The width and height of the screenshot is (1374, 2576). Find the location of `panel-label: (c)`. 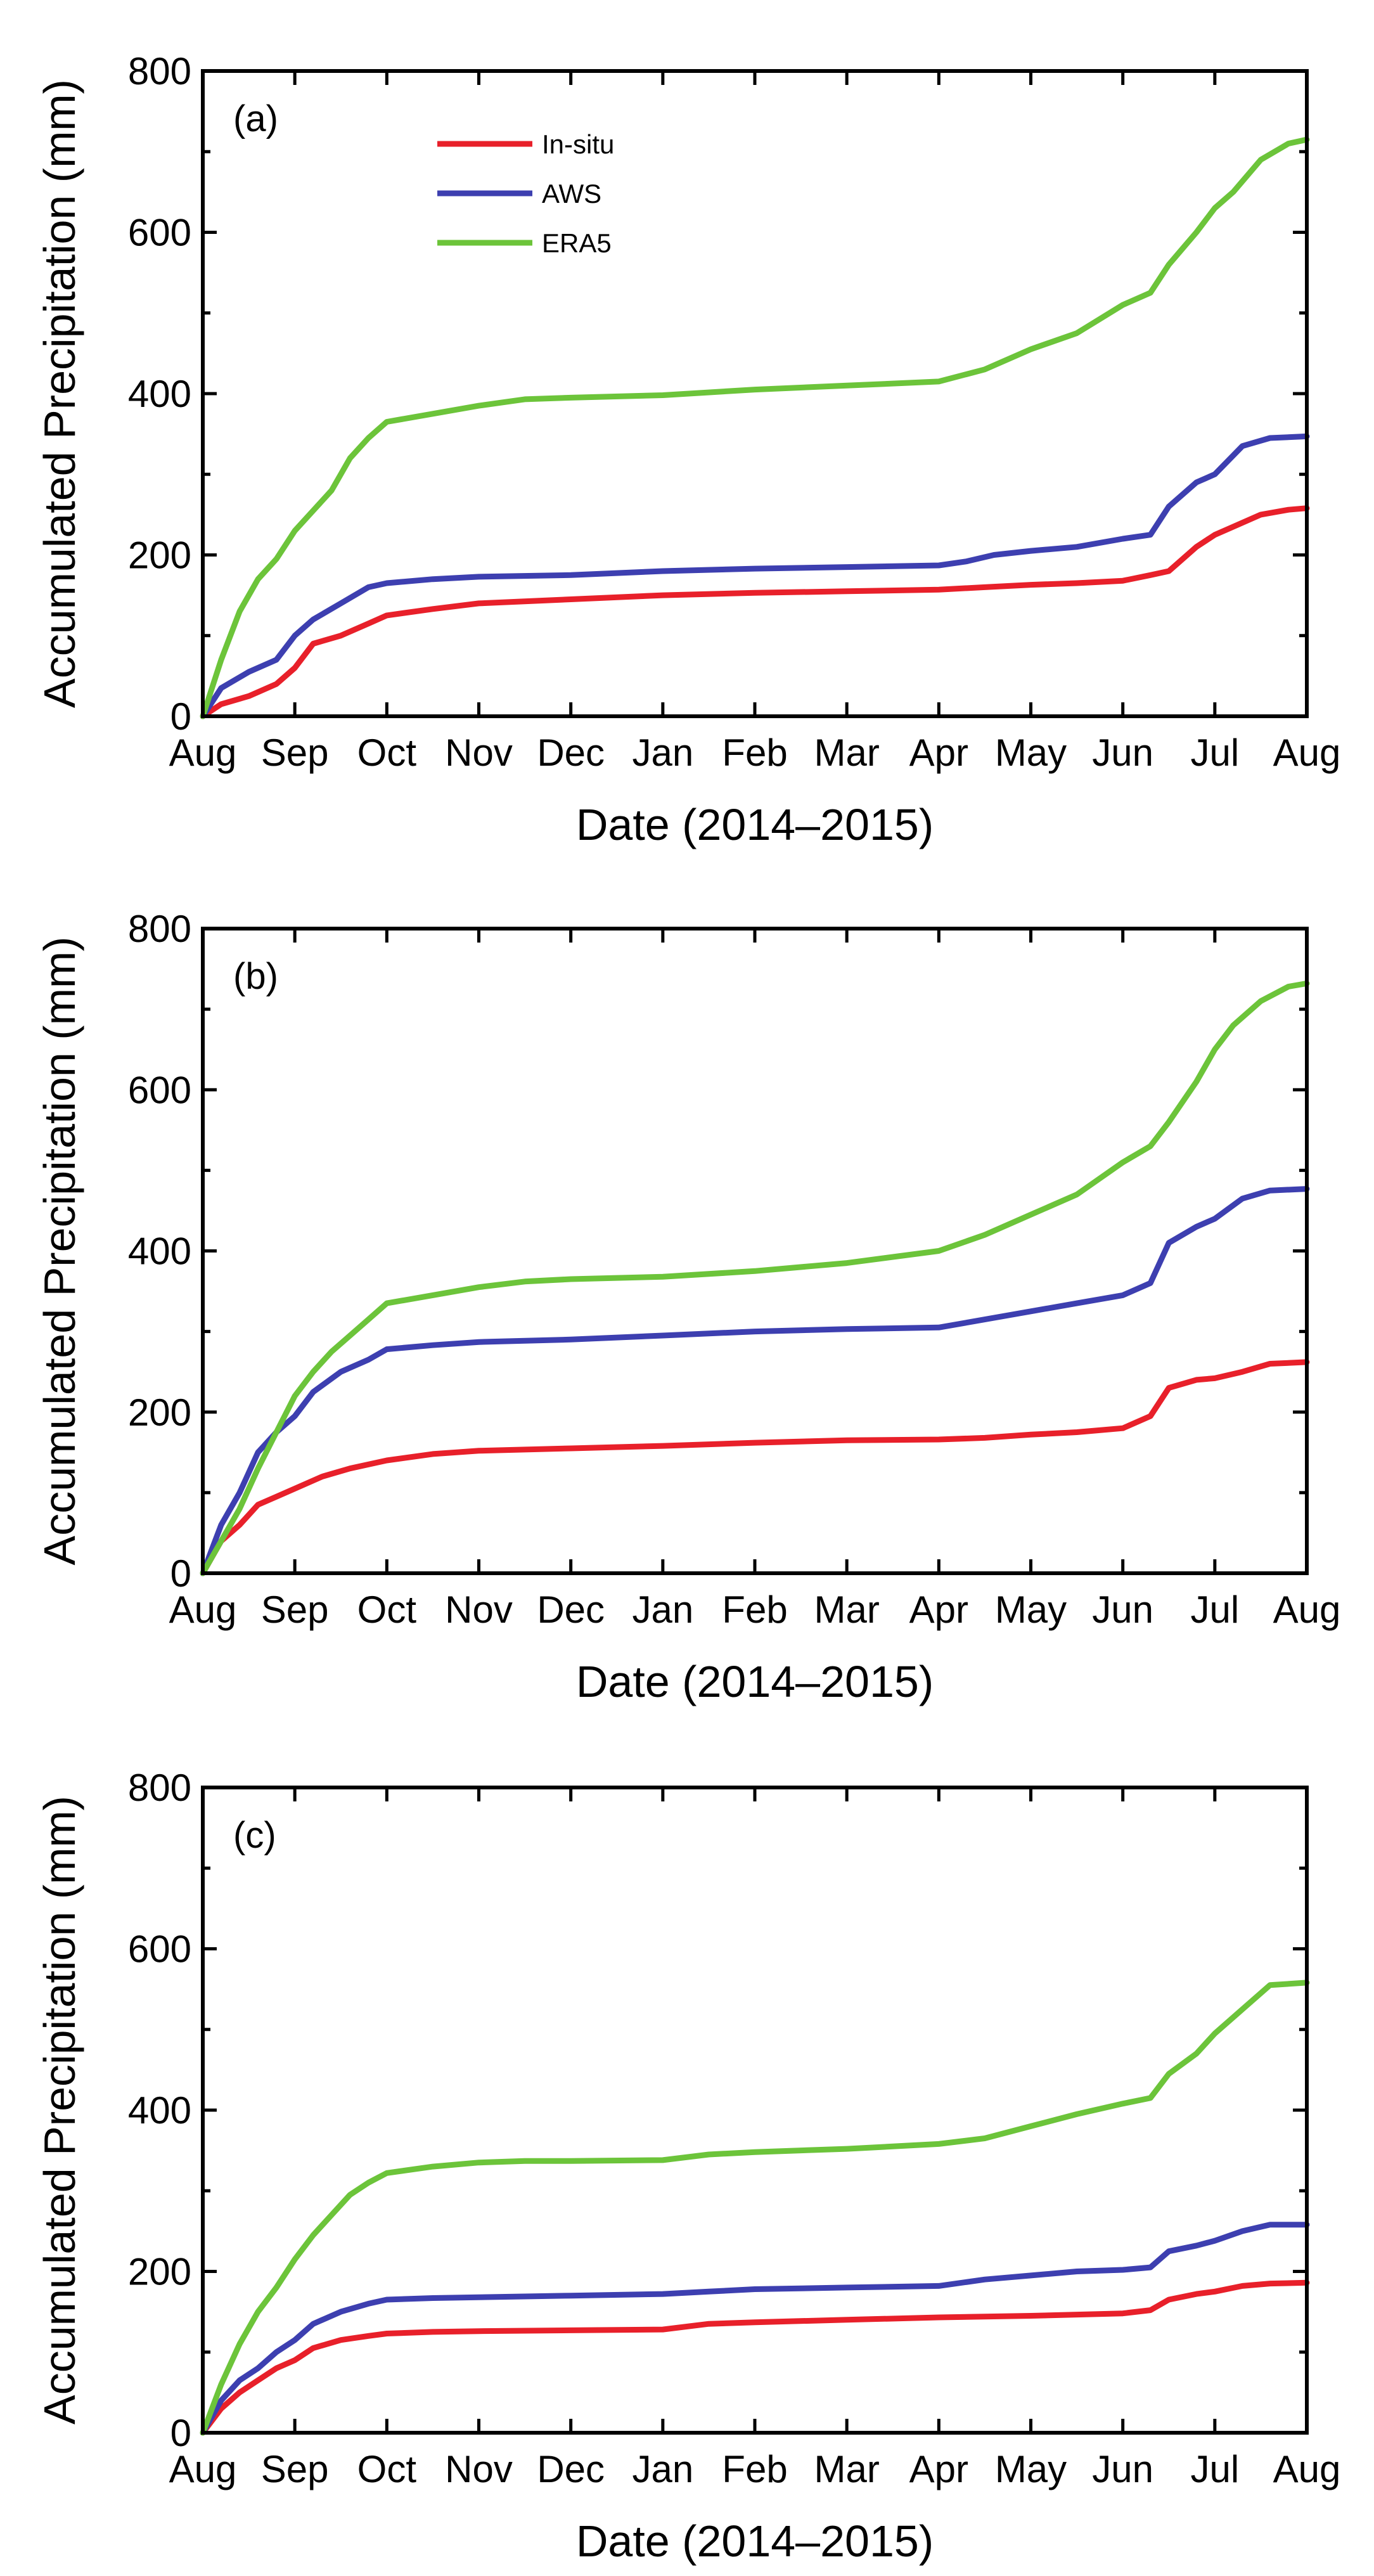

panel-label: (c) is located at coordinates (254, 1835).